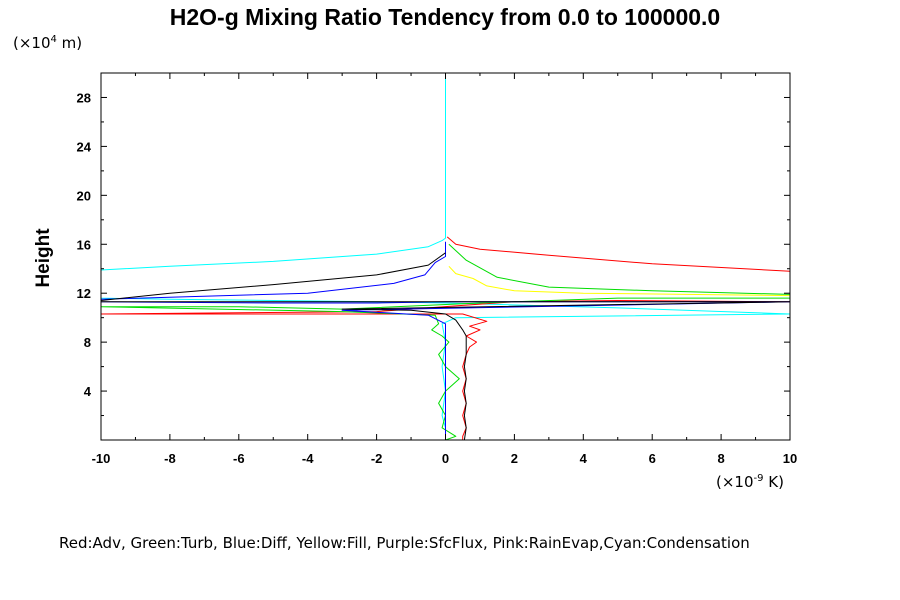 The image size is (900, 600). What do you see at coordinates (84, 244) in the screenshot?
I see `y-tick-label: 16` at bounding box center [84, 244].